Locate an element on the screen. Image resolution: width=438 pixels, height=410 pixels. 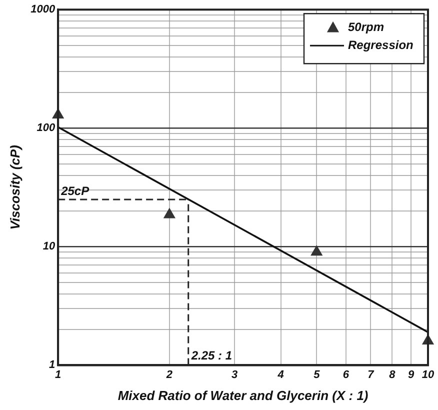
legend-label: Regression is located at coordinates (381, 45).